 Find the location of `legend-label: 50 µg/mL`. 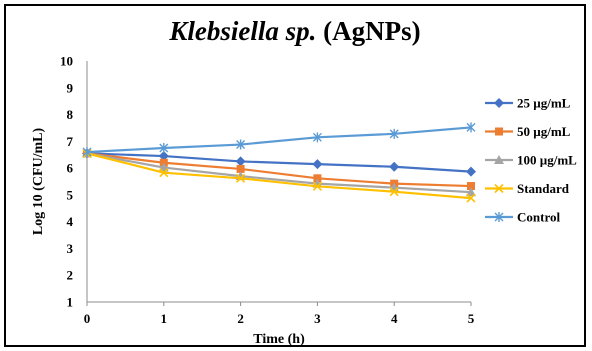

legend-label: 50 µg/mL is located at coordinates (544, 131).